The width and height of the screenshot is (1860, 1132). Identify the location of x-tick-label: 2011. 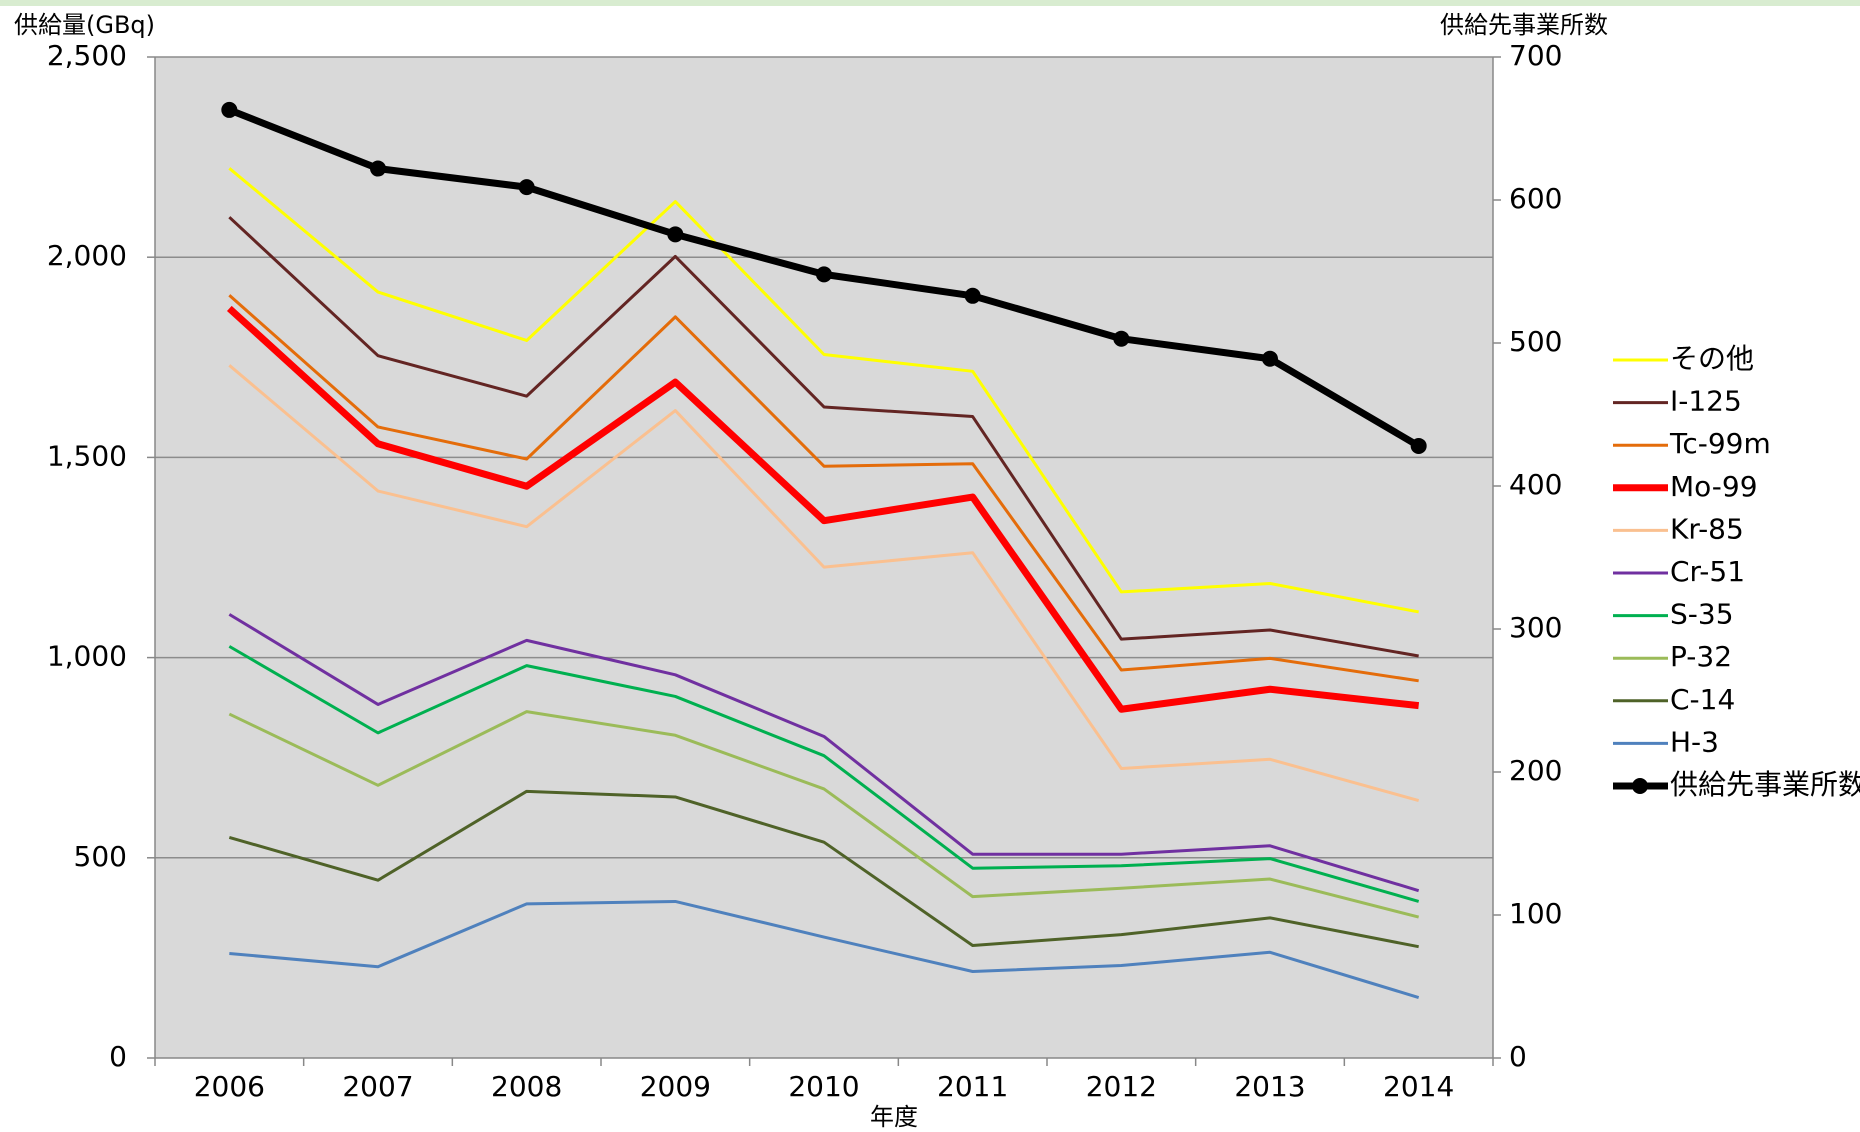
(972, 1086).